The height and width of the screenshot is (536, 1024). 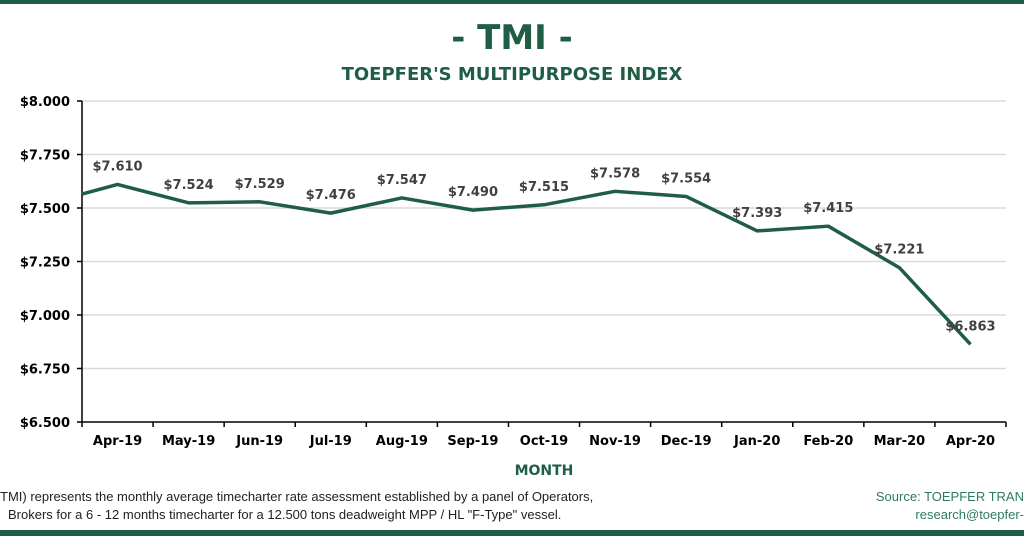 I want to click on bottom-border, so click(x=512, y=533).